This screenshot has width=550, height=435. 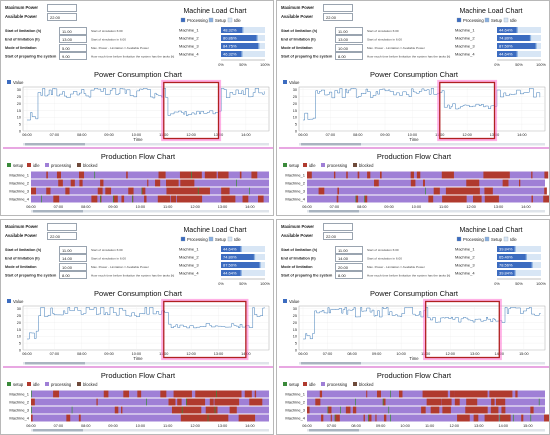 I want to click on load-axis-tick-1: 0%, so click(x=221, y=284).